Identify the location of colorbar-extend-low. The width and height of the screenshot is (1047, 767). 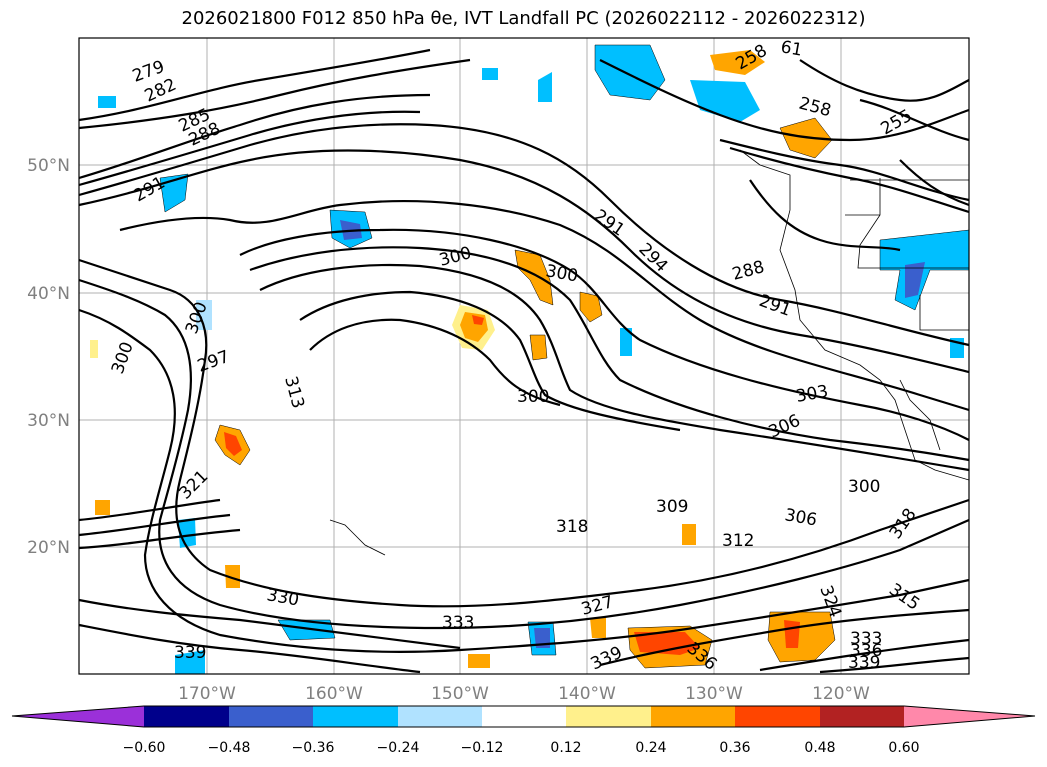
(78, 716).